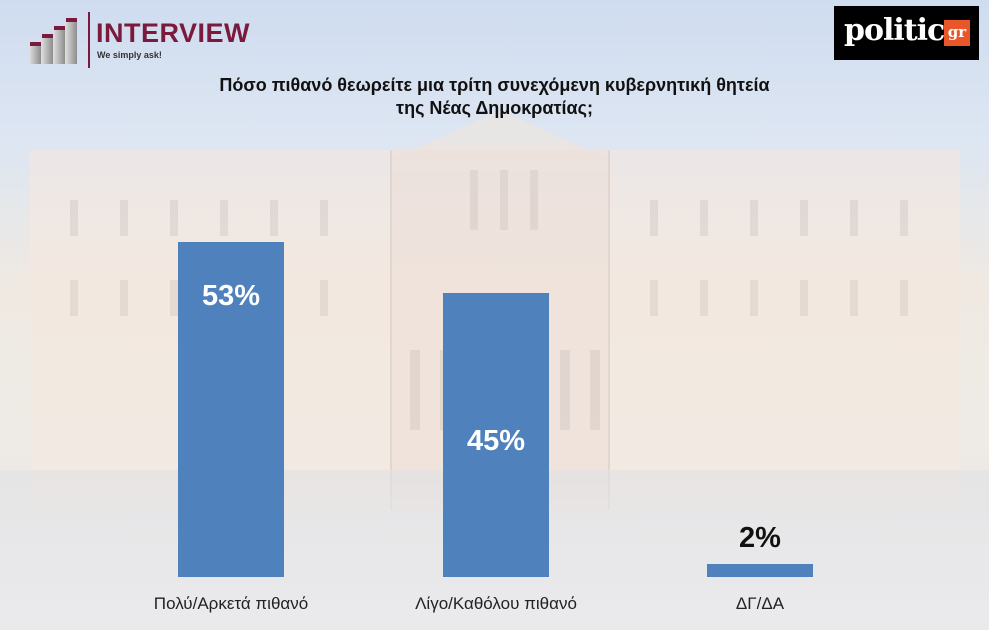 Image resolution: width=989 pixels, height=630 pixels. Describe the element at coordinates (957, 33) in the screenshot. I see `politic-logo-gr-badge: gr` at that location.